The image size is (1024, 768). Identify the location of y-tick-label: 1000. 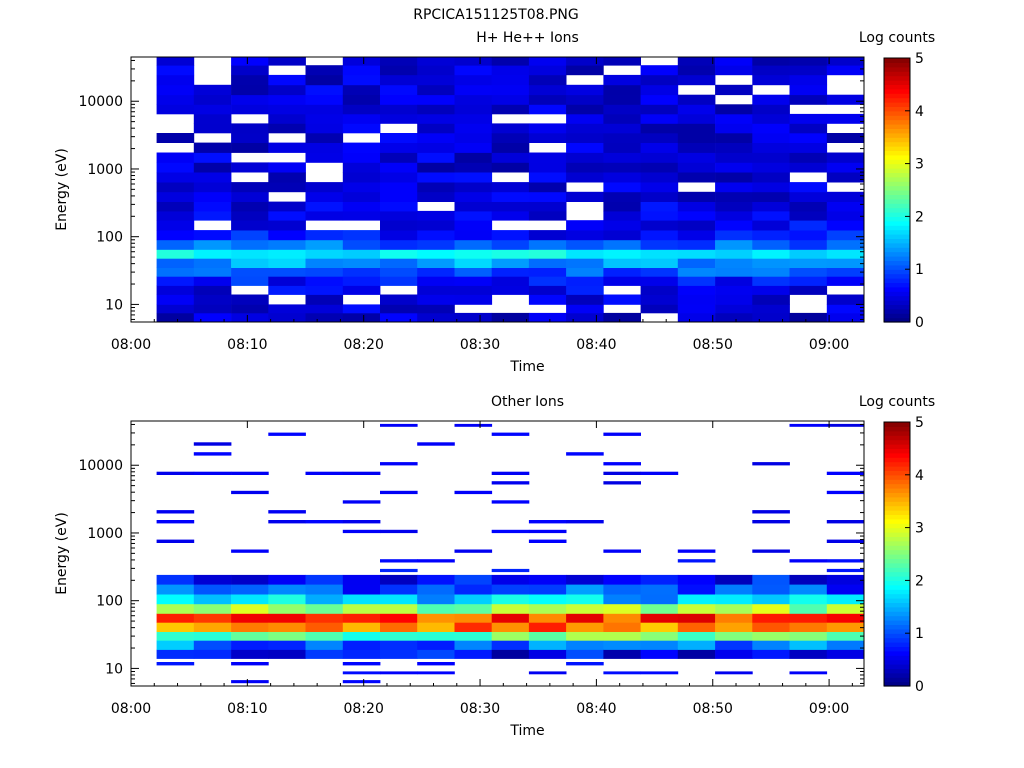
(105, 534).